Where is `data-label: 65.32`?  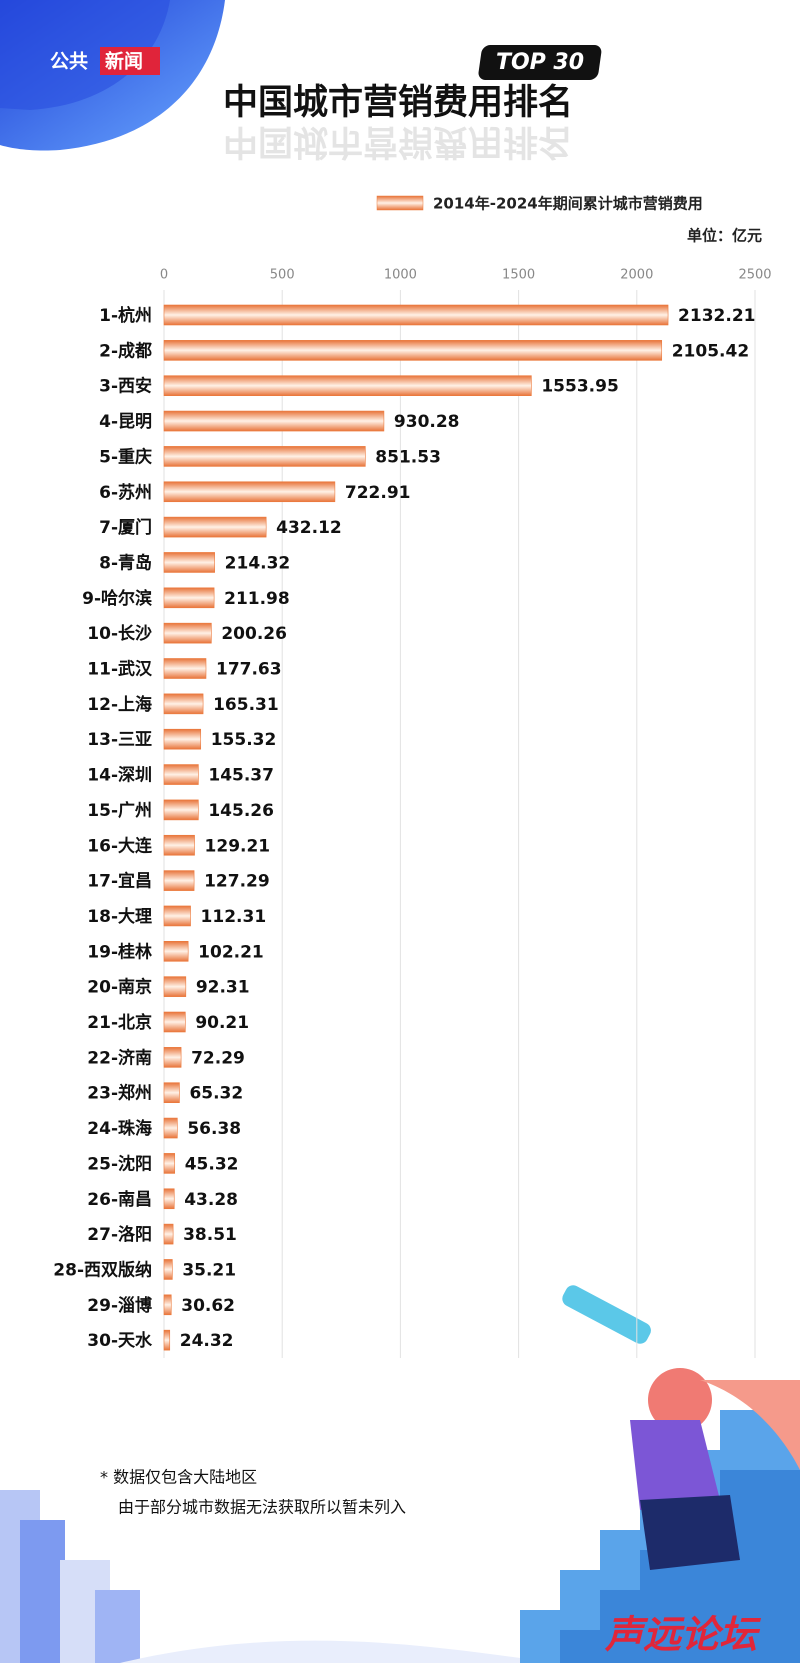 data-label: 65.32 is located at coordinates (216, 1094).